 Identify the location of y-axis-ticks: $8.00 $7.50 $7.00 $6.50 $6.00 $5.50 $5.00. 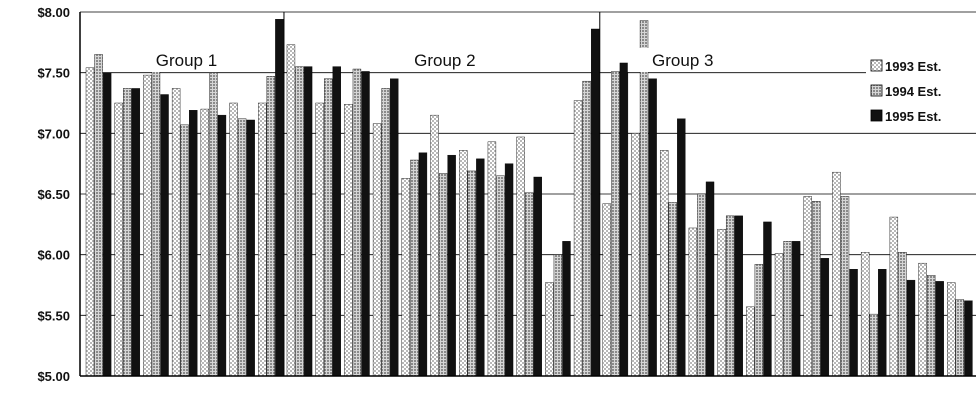
(53, 194).